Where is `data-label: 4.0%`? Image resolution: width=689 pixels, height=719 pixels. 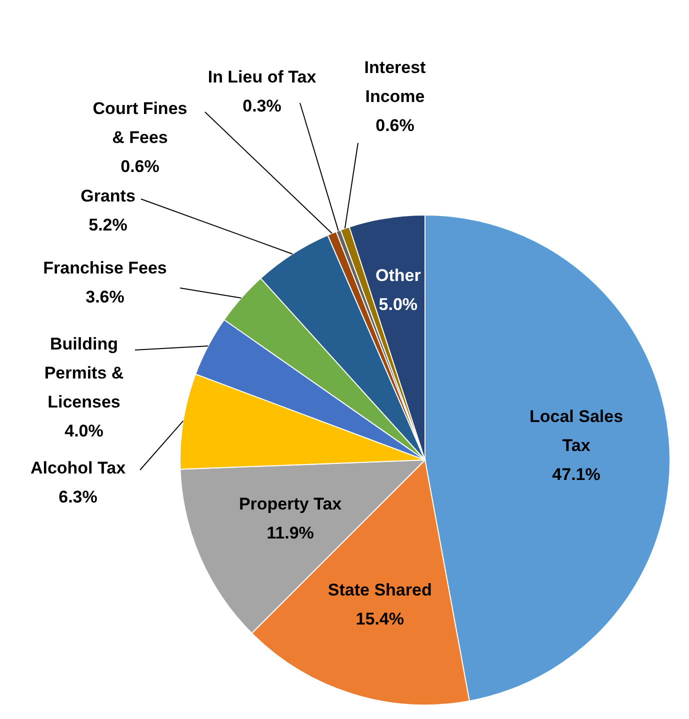
data-label: 4.0% is located at coordinates (84, 431).